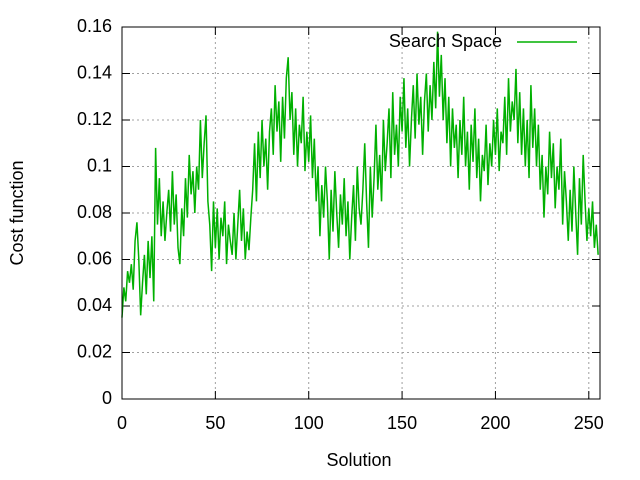  Describe the element at coordinates (94, 258) in the screenshot. I see `y-tick-label: 0.06` at that location.